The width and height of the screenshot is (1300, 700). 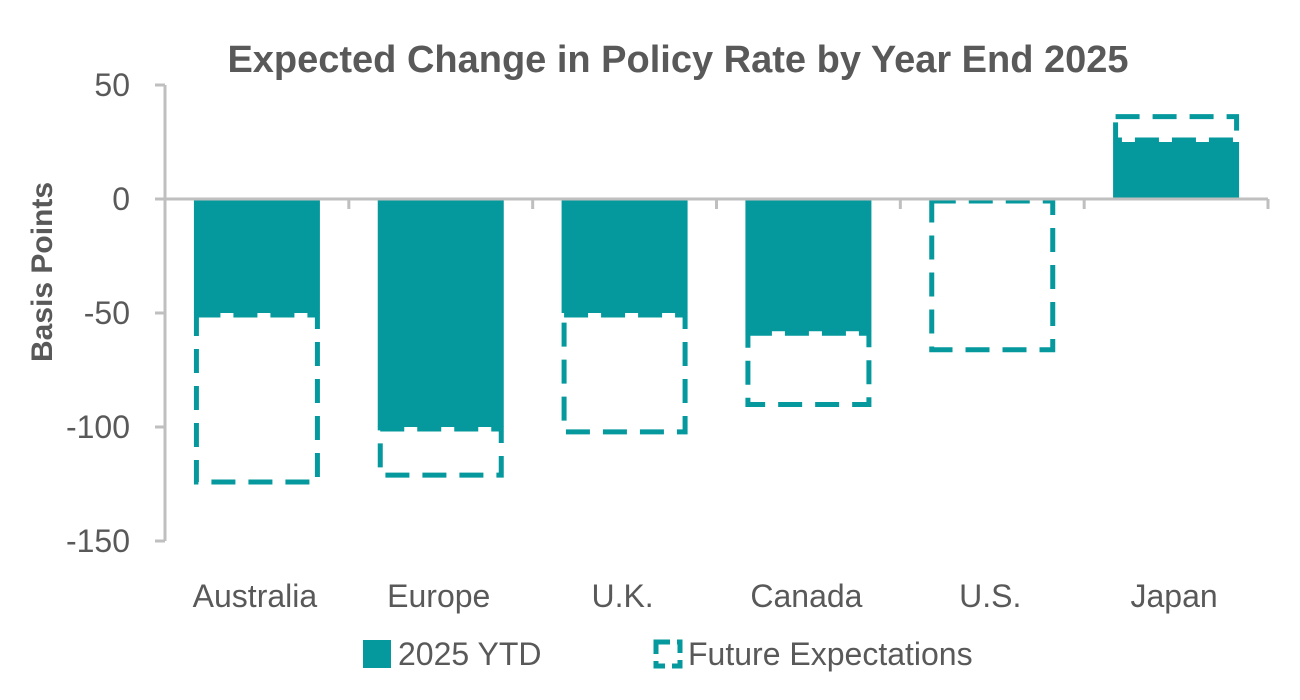 What do you see at coordinates (42, 272) in the screenshot?
I see `y-axis-label: Basis Points` at bounding box center [42, 272].